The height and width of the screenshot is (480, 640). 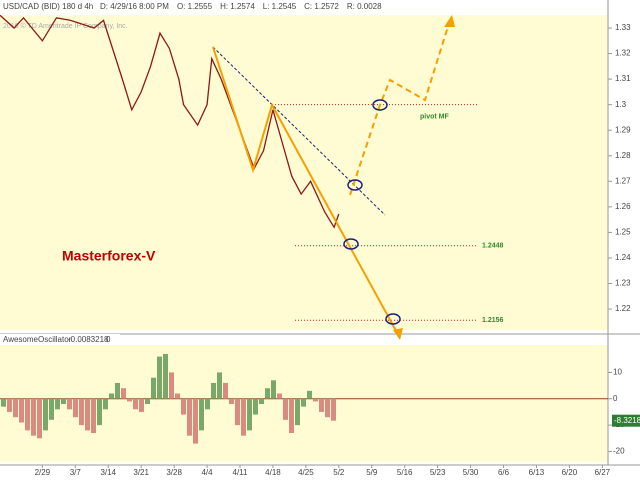 What do you see at coordinates (207, 472) in the screenshot?
I see `x-tick-label: 4/4` at bounding box center [207, 472].